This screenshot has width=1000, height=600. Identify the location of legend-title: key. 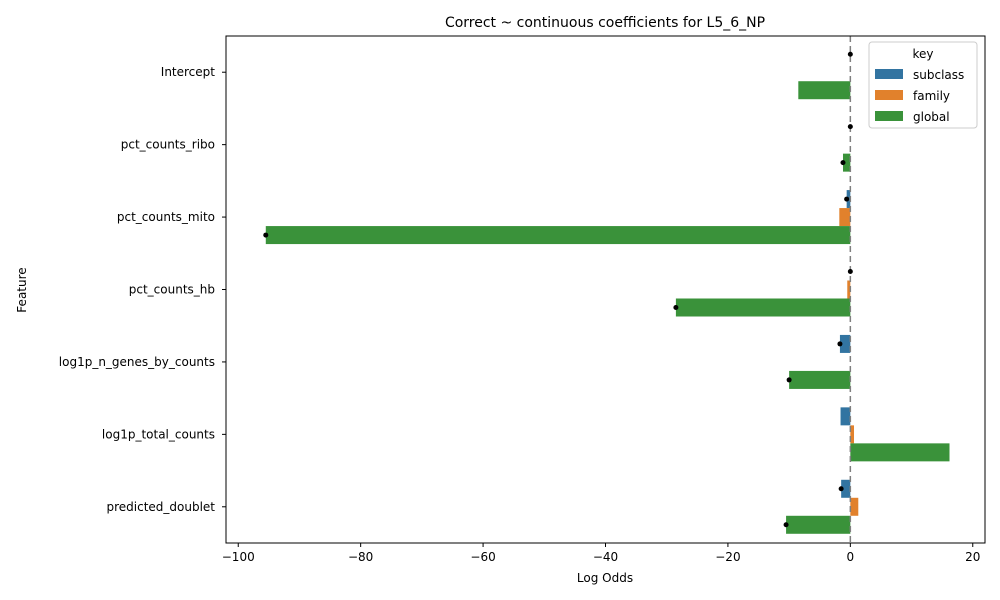
(922, 54).